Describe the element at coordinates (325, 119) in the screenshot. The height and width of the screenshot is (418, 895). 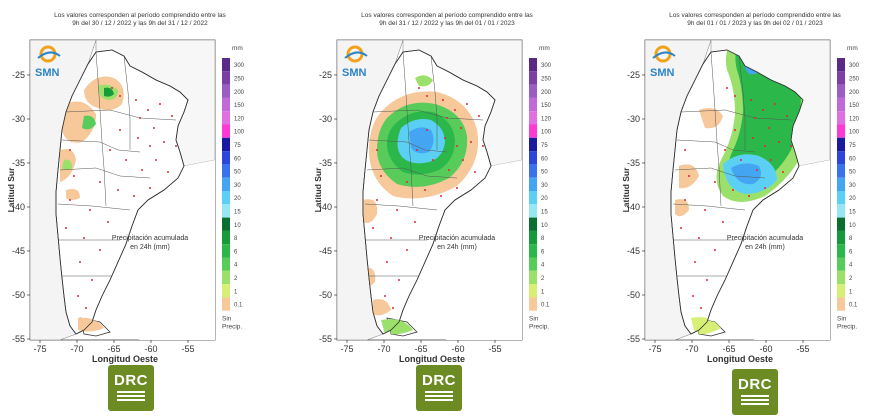
I see `y-tick-label: -30` at that location.